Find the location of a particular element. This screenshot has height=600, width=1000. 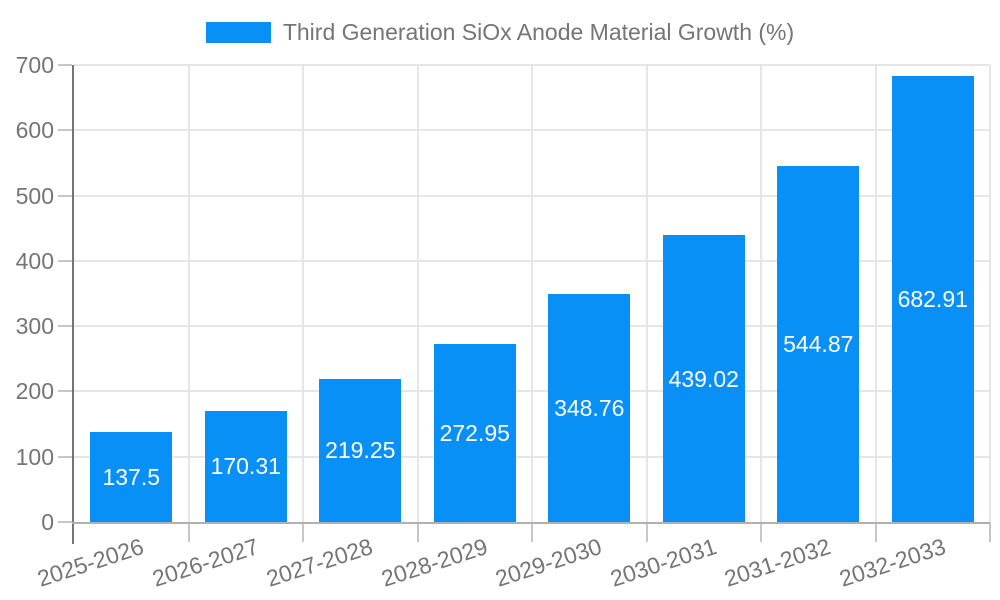

y-axis-line is located at coordinates (73, 304).